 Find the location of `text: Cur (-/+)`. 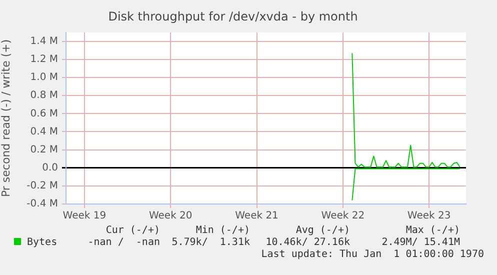

text: Cur (-/+) is located at coordinates (132, 231).